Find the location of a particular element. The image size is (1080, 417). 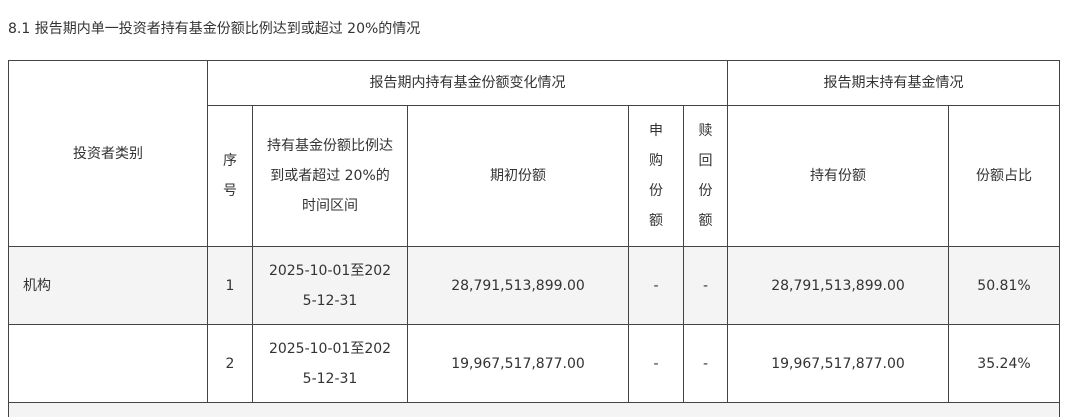

cell-investor-type: 机构 is located at coordinates (108, 286).